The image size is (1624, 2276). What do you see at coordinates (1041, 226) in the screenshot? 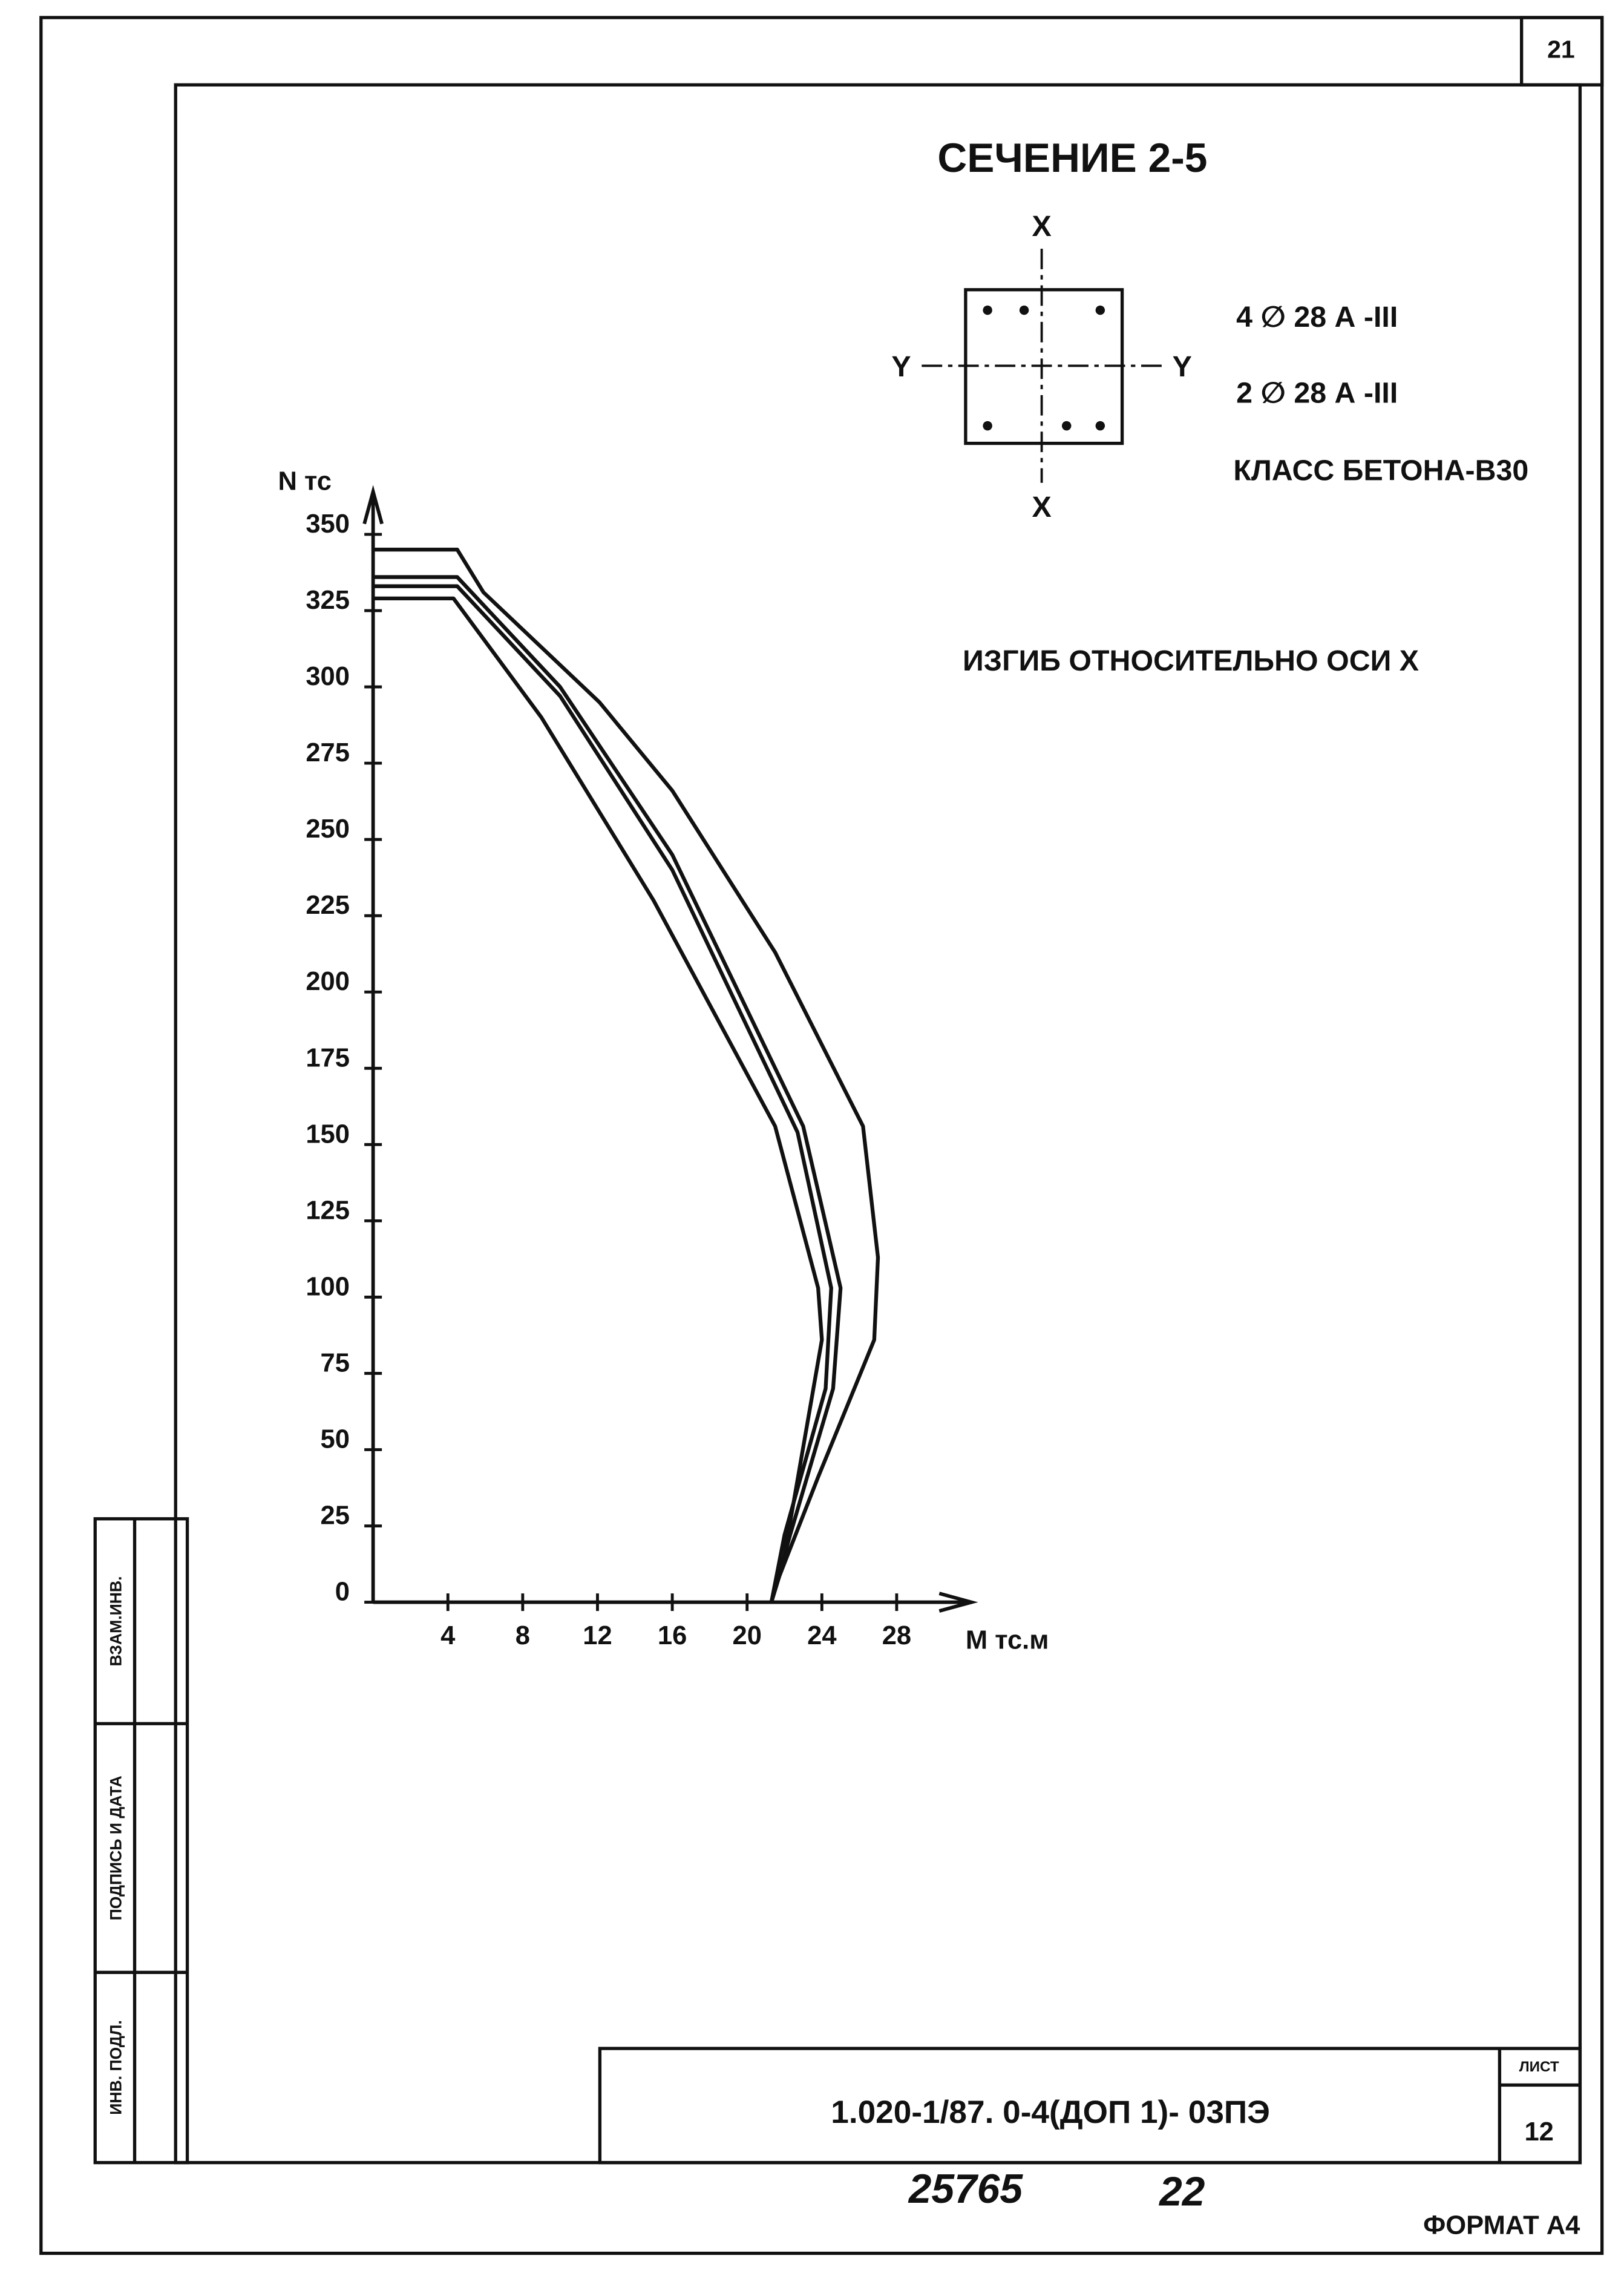
I see `axis-x-top: X` at bounding box center [1041, 226].